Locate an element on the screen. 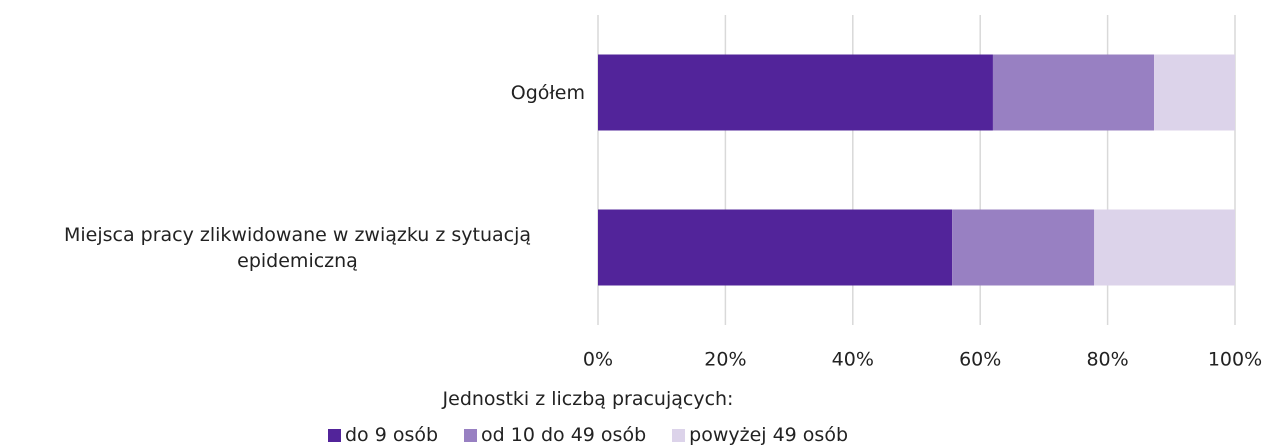  x-tick-label: 100% is located at coordinates (1235, 360).